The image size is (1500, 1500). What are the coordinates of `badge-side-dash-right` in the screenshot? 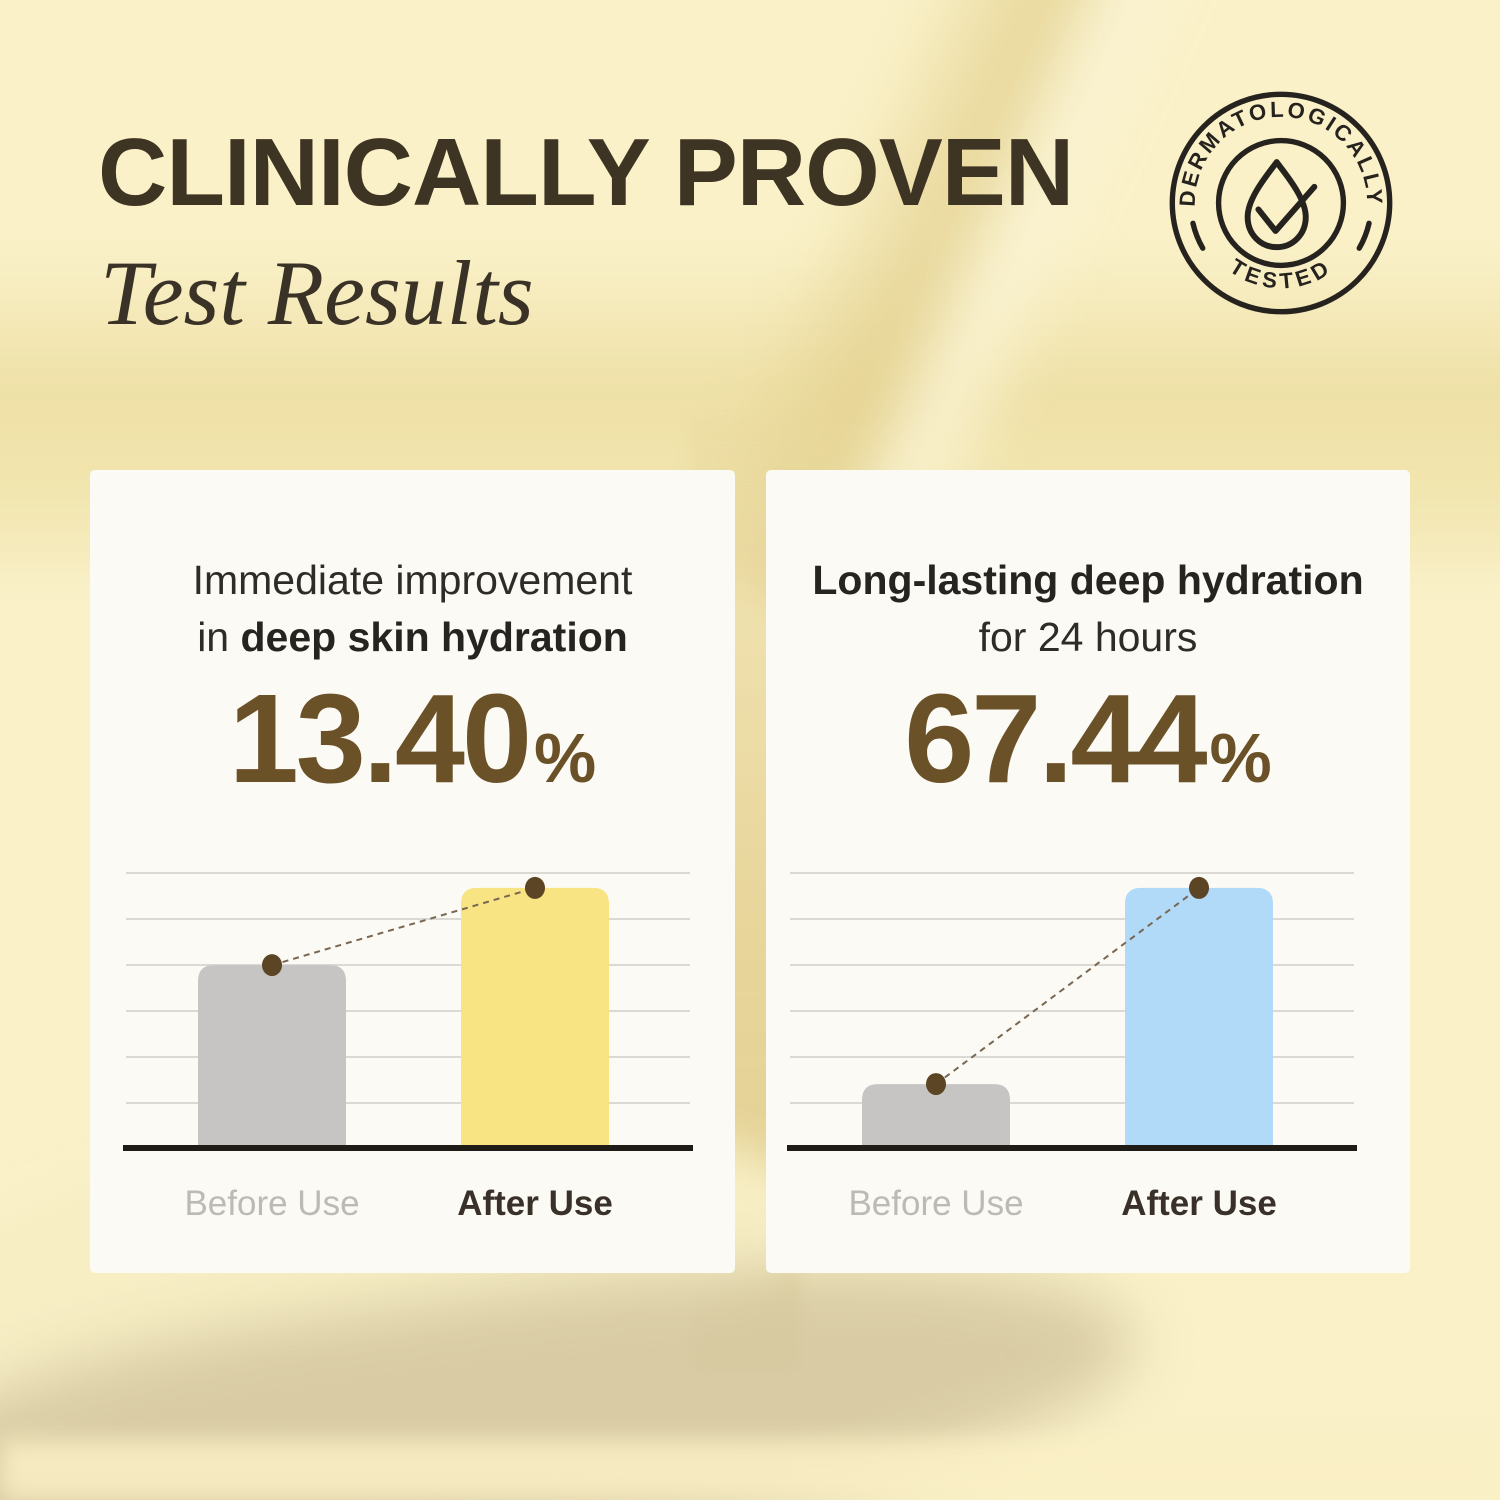 It's located at (1364, 235).